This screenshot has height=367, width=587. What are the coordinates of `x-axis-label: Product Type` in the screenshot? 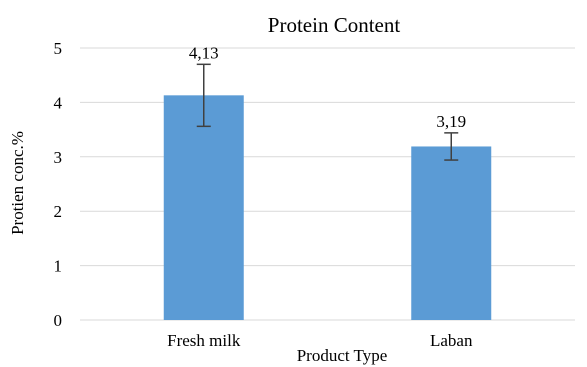 It's located at (342, 355).